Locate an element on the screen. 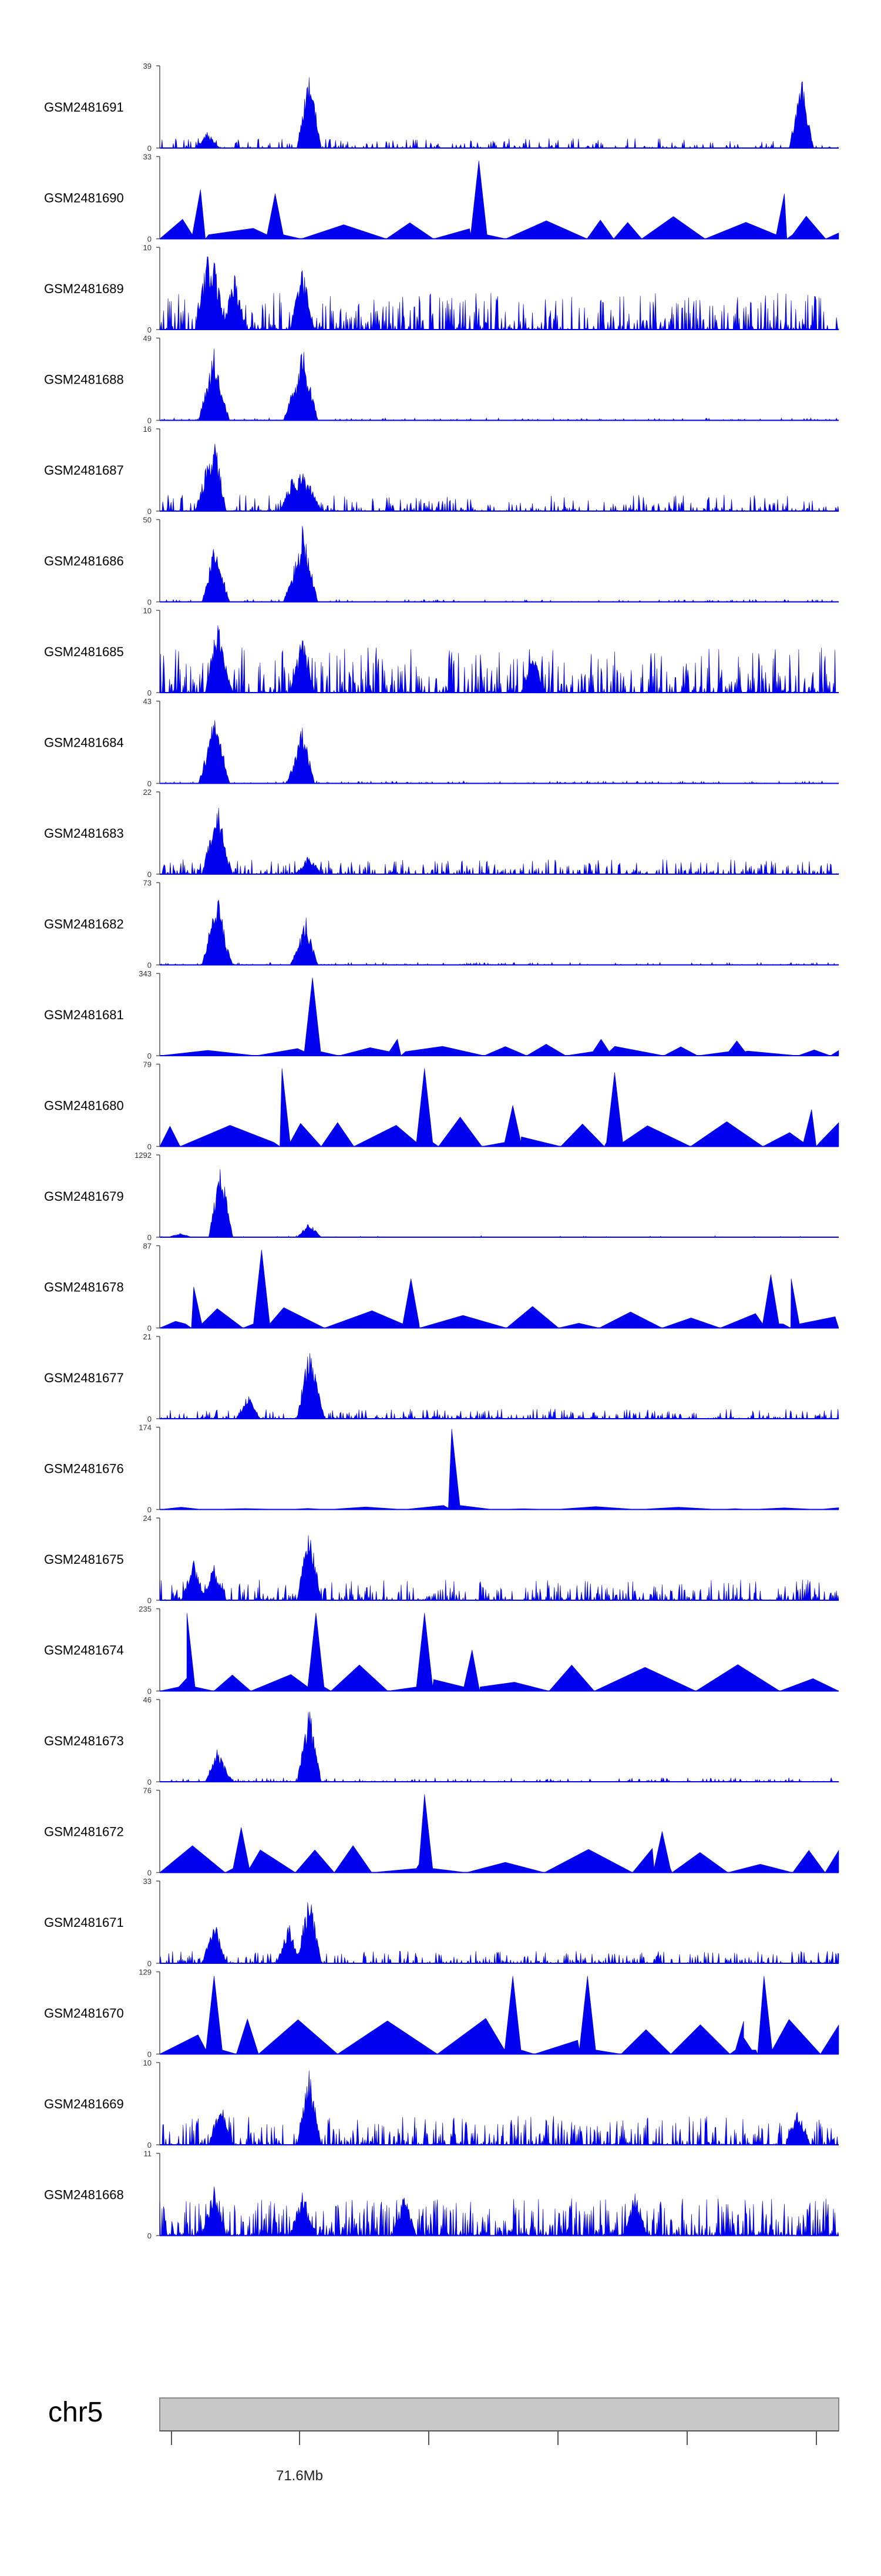 Image resolution: width=881 pixels, height=2576 pixels. track-label: GSM2481670 is located at coordinates (84, 2014).